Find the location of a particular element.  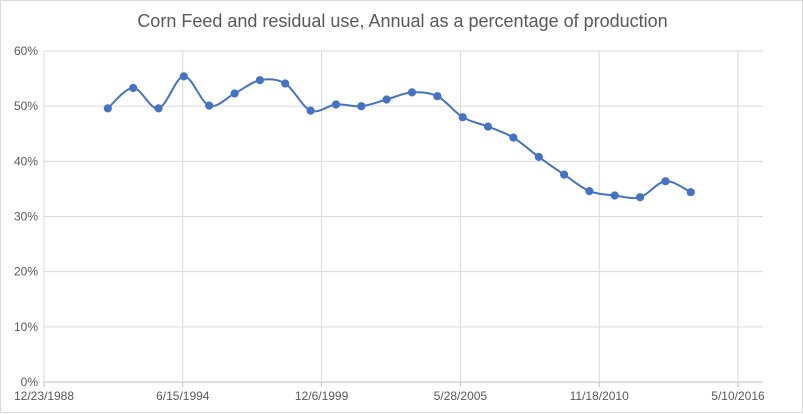

y-tick-label: 0% is located at coordinates (30, 382).